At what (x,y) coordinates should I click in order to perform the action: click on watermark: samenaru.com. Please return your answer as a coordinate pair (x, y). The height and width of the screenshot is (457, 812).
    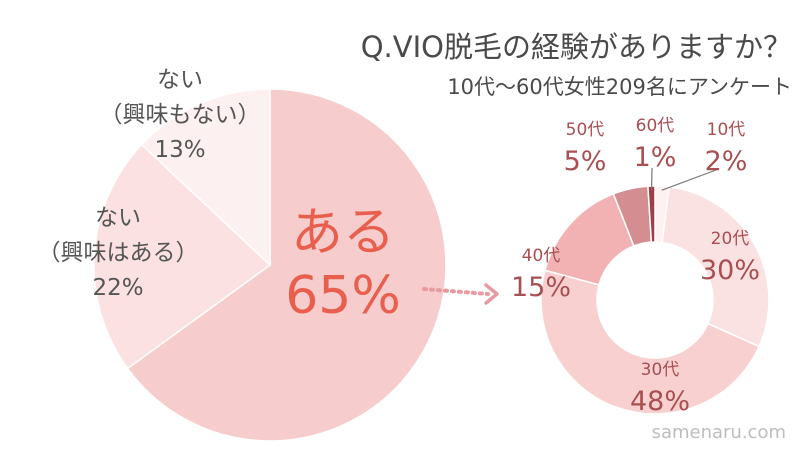
    Looking at the image, I should click on (719, 432).